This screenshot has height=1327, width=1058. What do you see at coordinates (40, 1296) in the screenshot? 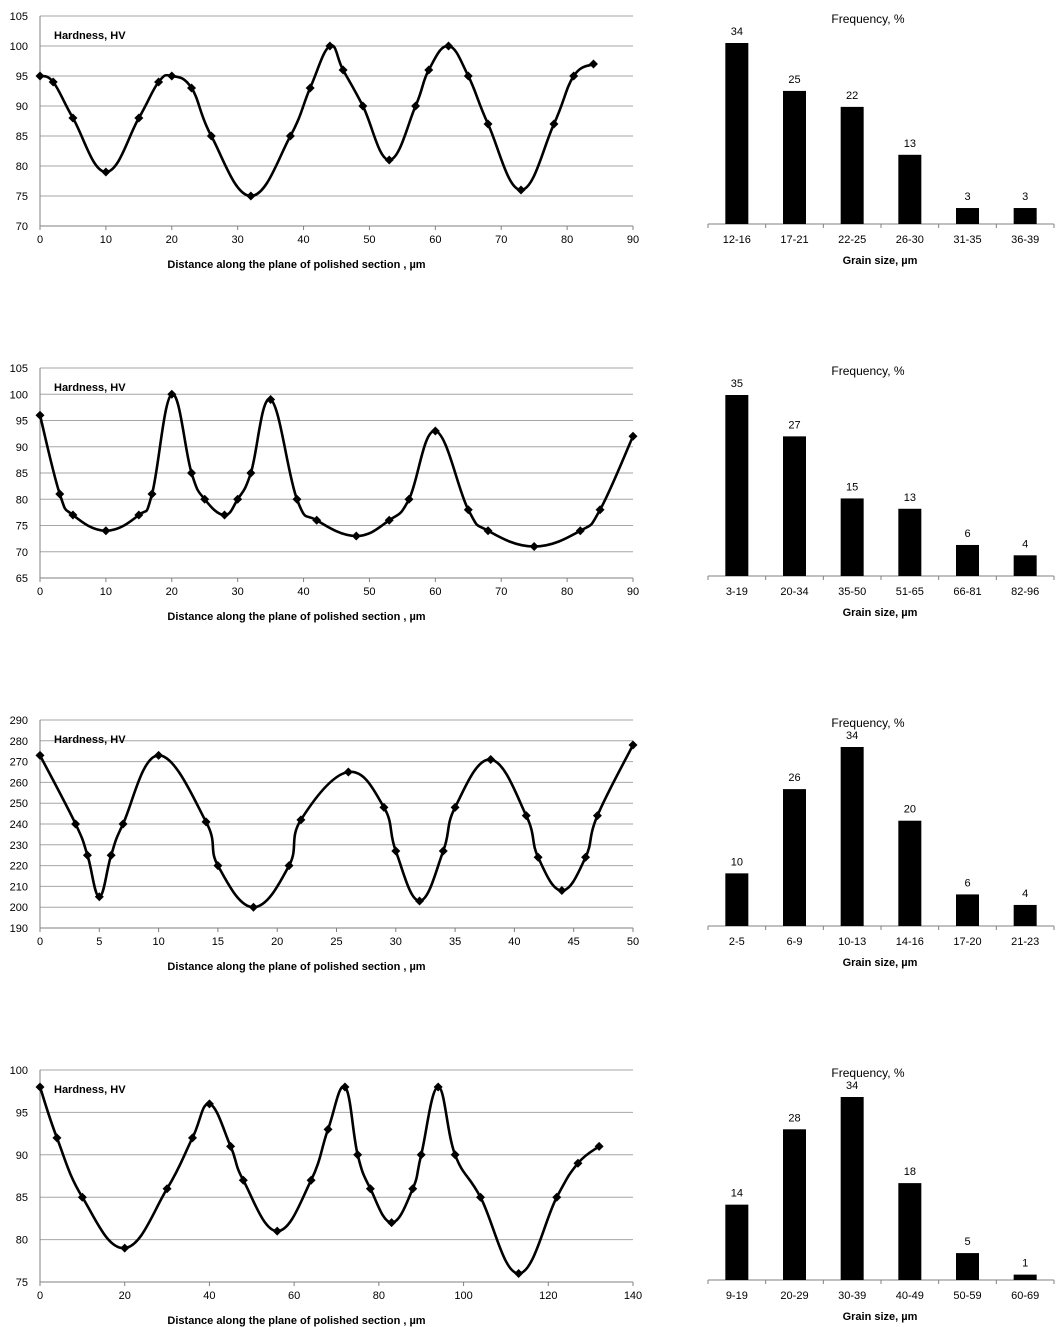
I see `x-tick-label: 0` at bounding box center [40, 1296].